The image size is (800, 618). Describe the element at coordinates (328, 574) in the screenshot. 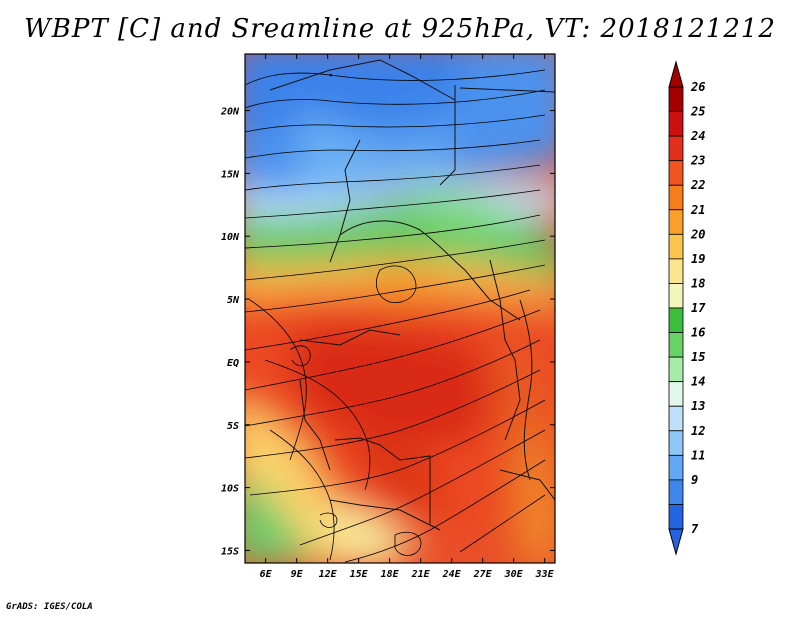

I see `lon-tick-label: 12E` at that location.